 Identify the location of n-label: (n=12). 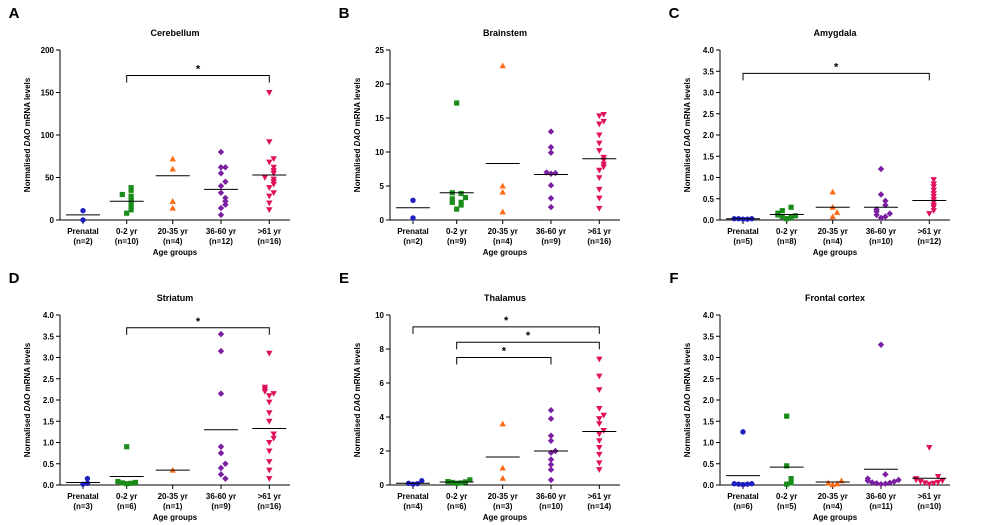
(929, 241).